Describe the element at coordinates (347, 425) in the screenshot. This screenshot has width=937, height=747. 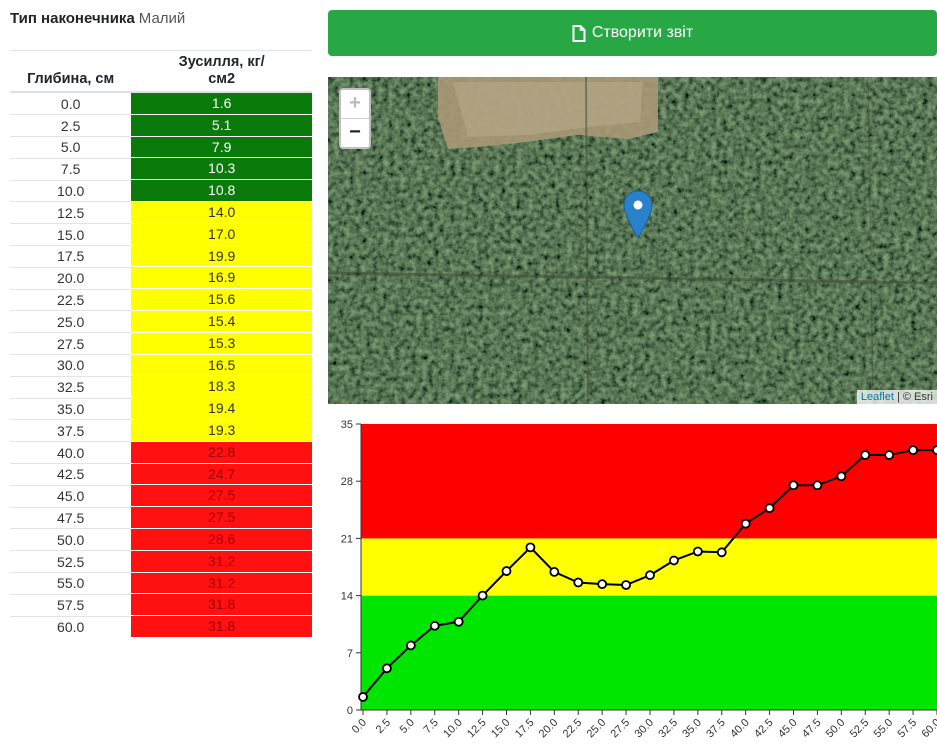
I see `y-tick-label: 35` at that location.